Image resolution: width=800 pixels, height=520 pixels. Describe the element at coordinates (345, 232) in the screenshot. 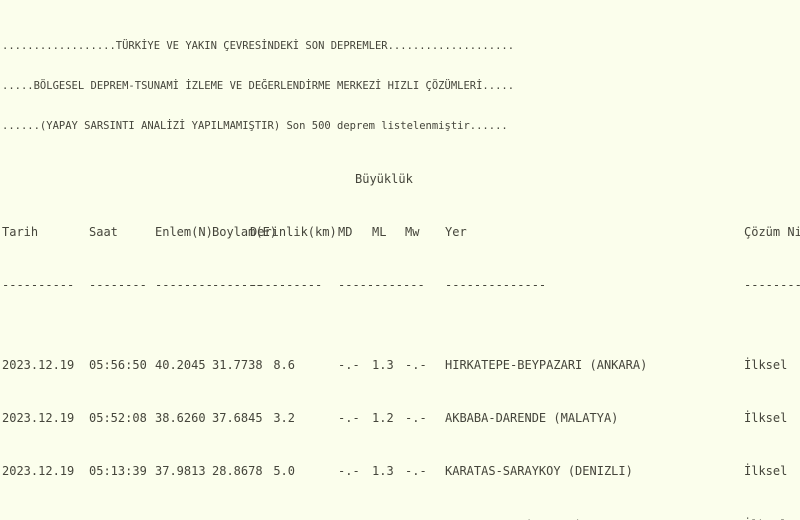

I see `col-header-md: MD` at that location.